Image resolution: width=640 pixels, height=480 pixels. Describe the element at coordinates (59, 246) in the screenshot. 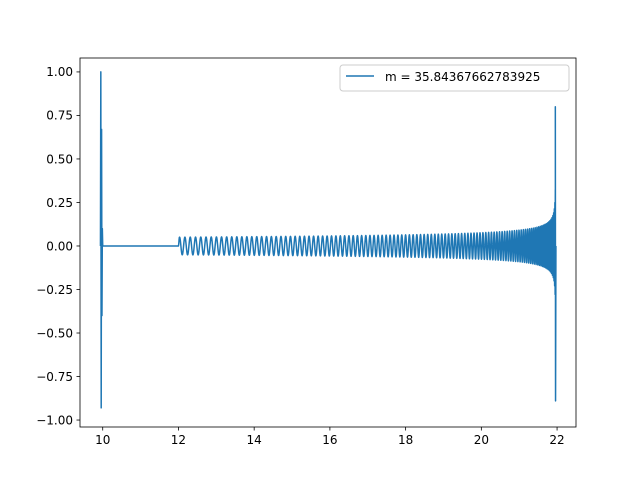

I see `y-tick-label: 0.00` at that location.